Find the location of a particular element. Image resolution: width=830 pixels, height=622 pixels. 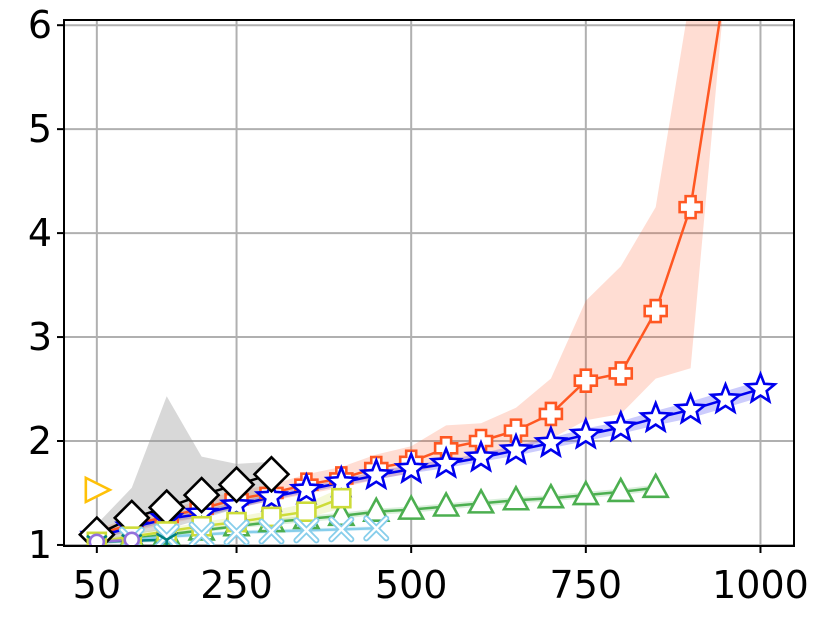

x-tick-label: 50 is located at coordinates (97, 585).